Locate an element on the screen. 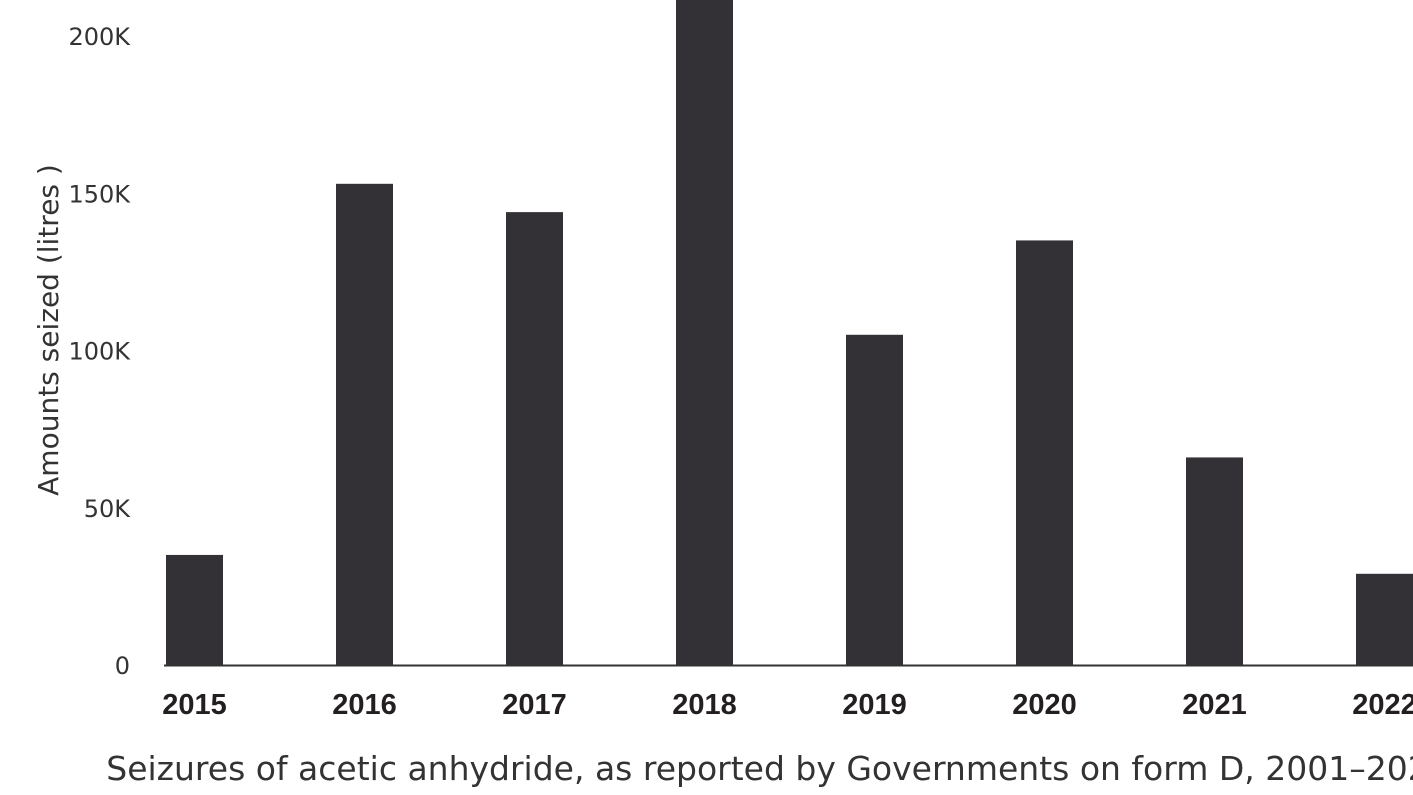  y-tick-label: 200K is located at coordinates (99, 37).